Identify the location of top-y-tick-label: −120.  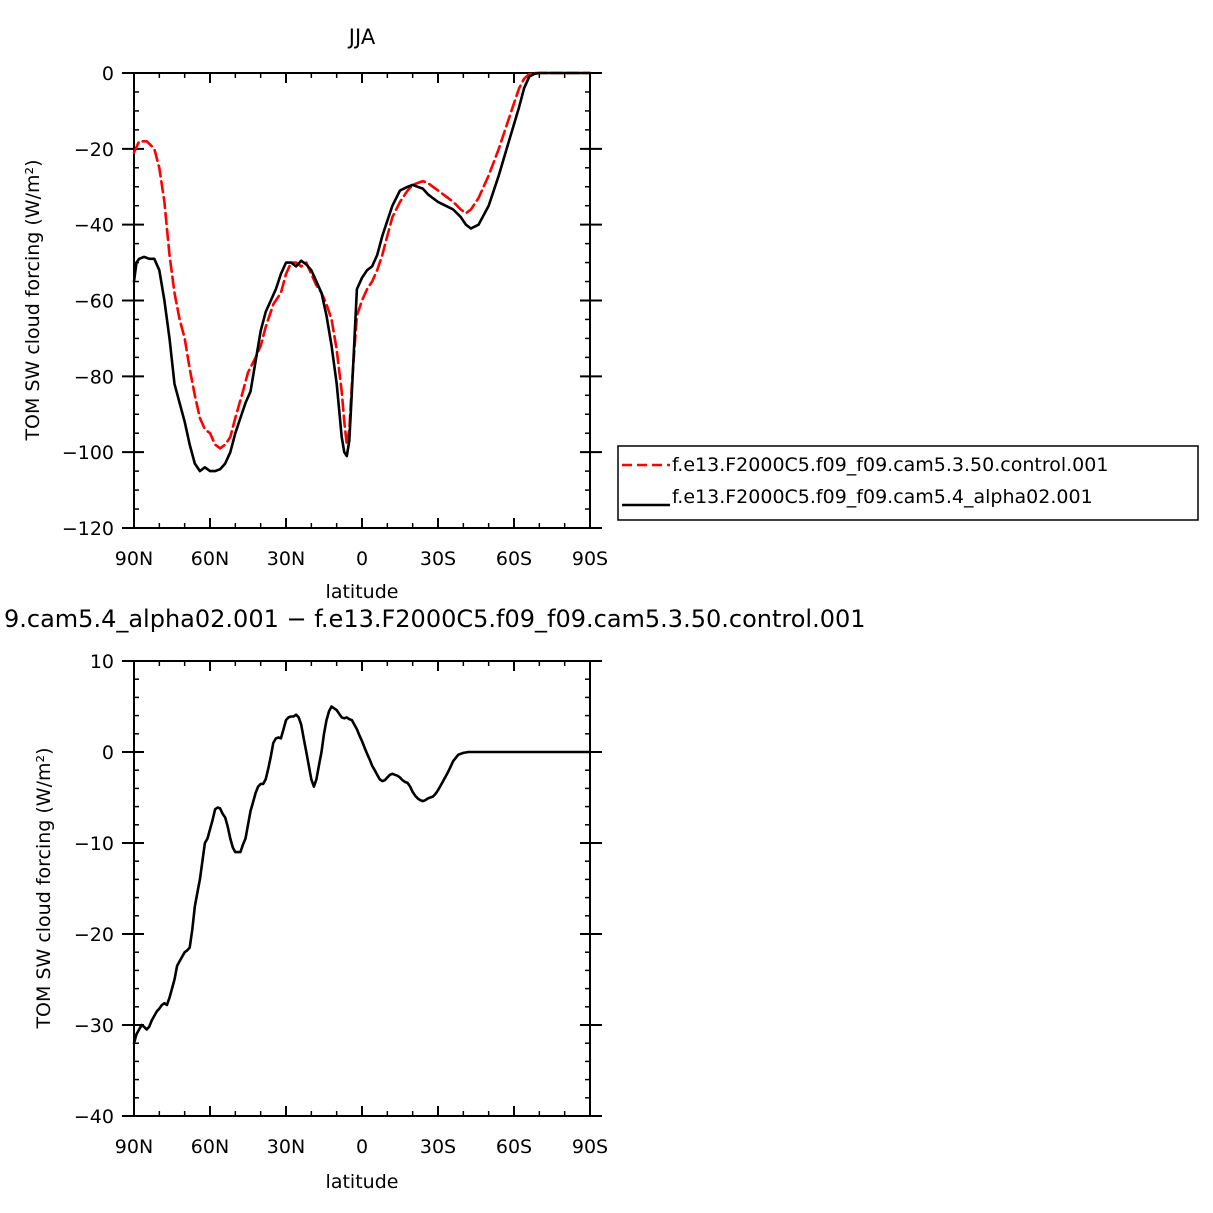
(88, 529).